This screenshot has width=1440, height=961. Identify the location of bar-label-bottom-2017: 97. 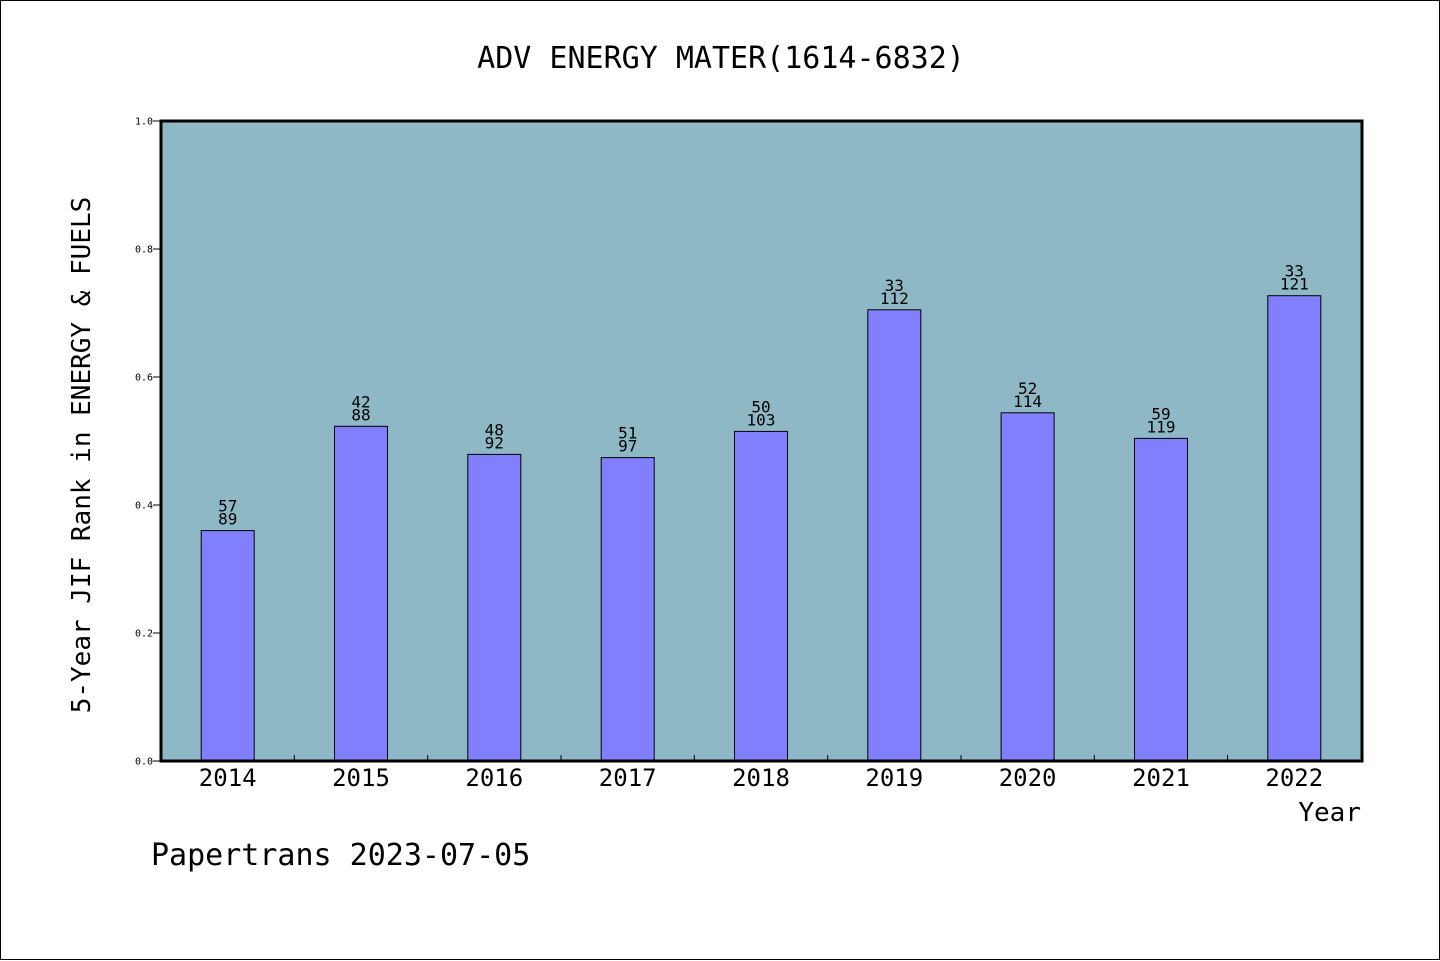
(627, 446).